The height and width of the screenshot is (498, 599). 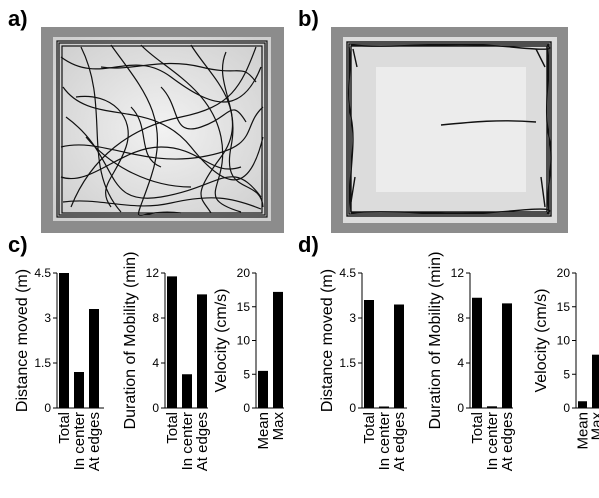 I want to click on arena-track-b, so click(x=450, y=130).